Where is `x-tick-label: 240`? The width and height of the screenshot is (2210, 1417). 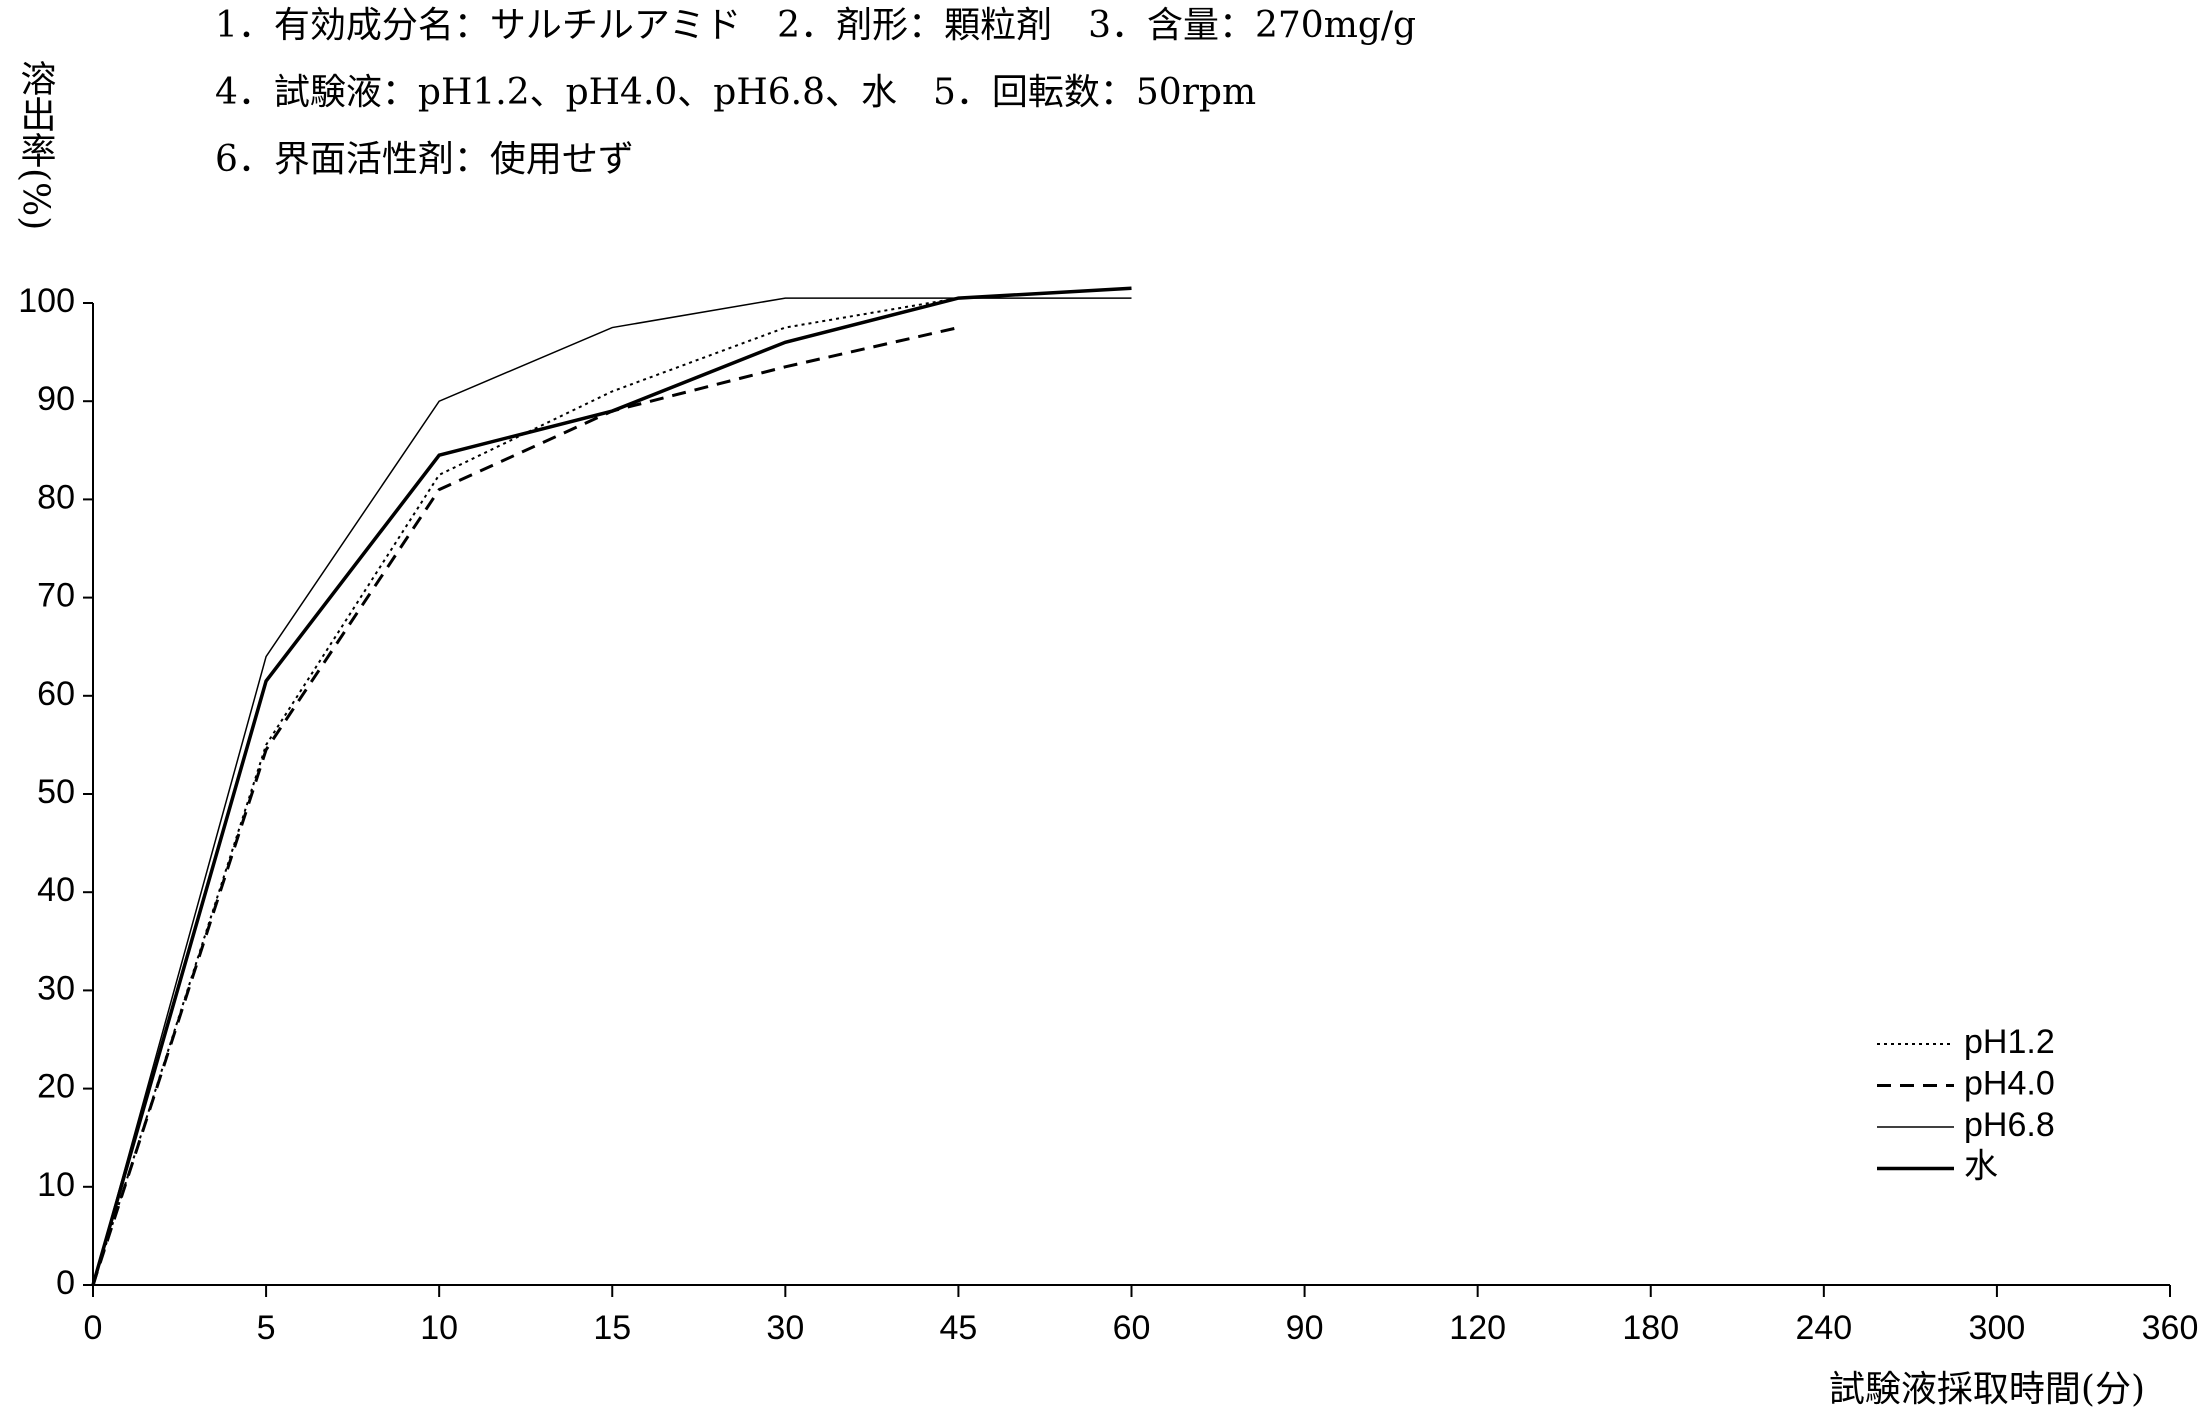
x-tick-label: 240 is located at coordinates (1823, 1328).